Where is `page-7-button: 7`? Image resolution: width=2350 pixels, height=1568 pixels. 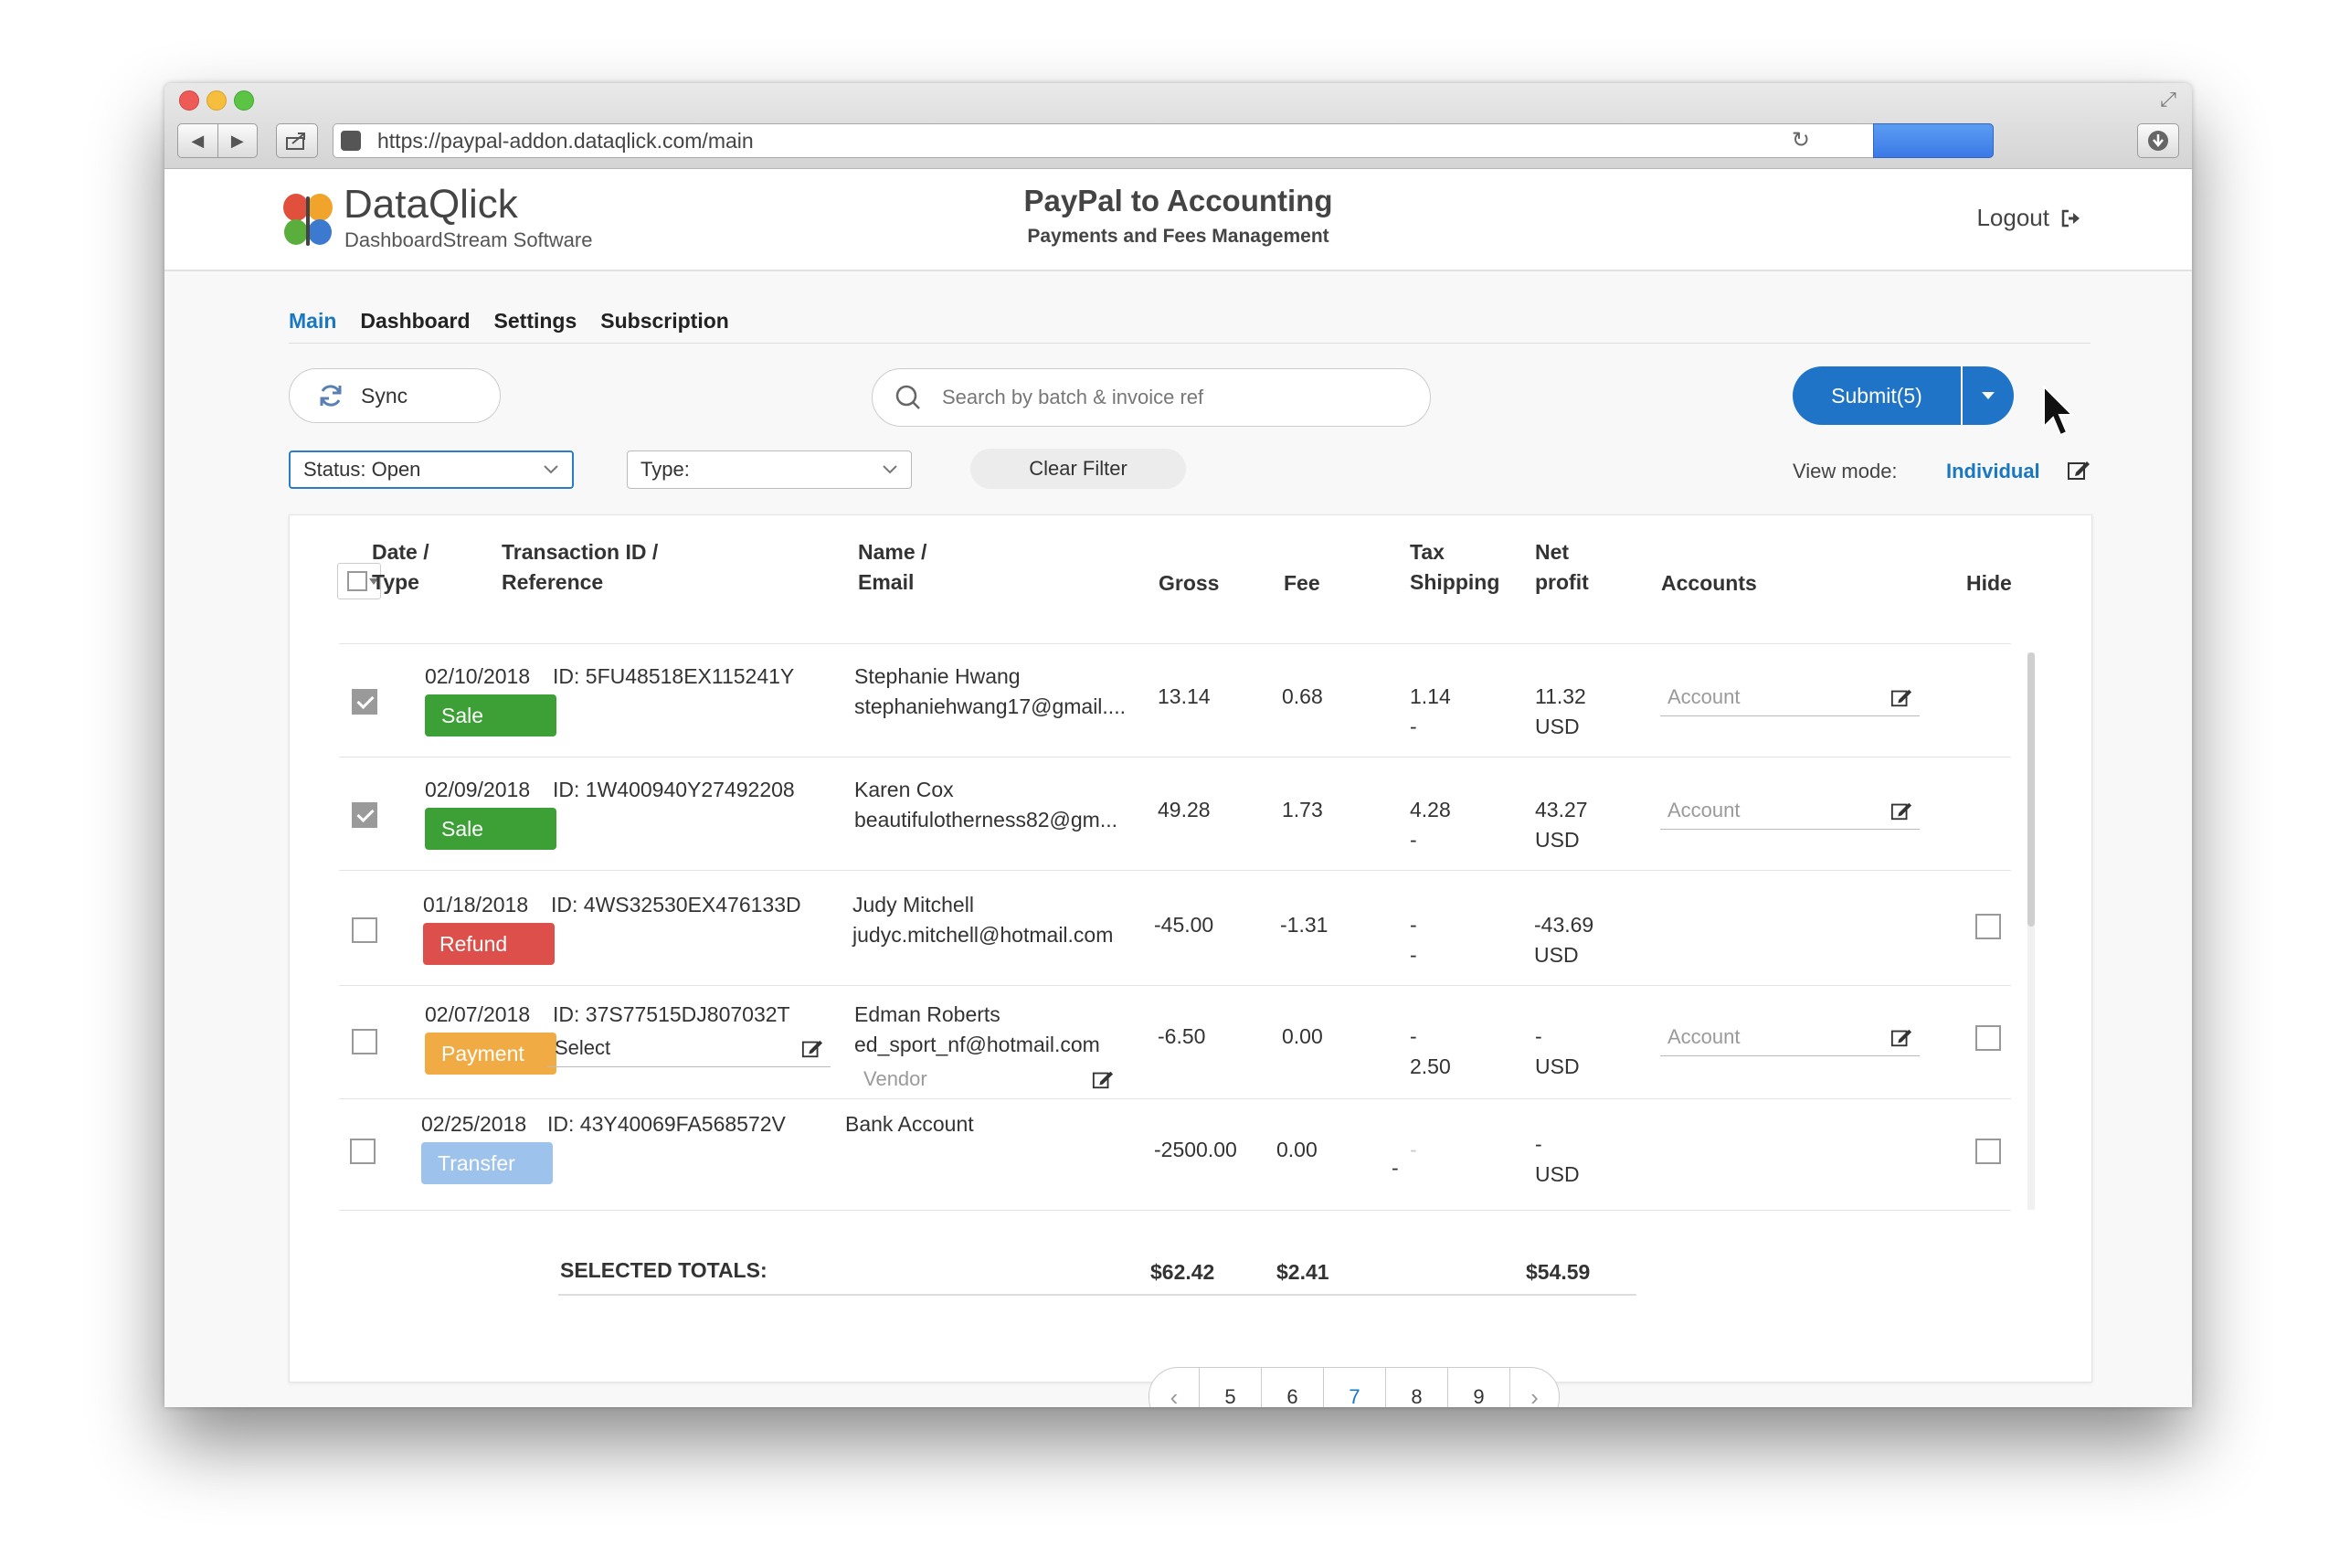 page-7-button: 7 is located at coordinates (1354, 1387).